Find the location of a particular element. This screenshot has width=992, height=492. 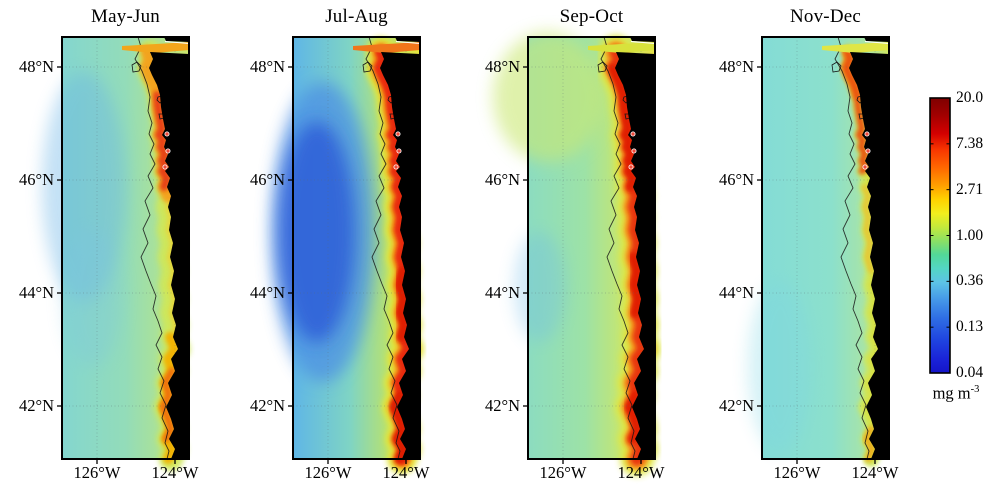

colorbar-tick-label: 20.0 is located at coordinates (970, 97).